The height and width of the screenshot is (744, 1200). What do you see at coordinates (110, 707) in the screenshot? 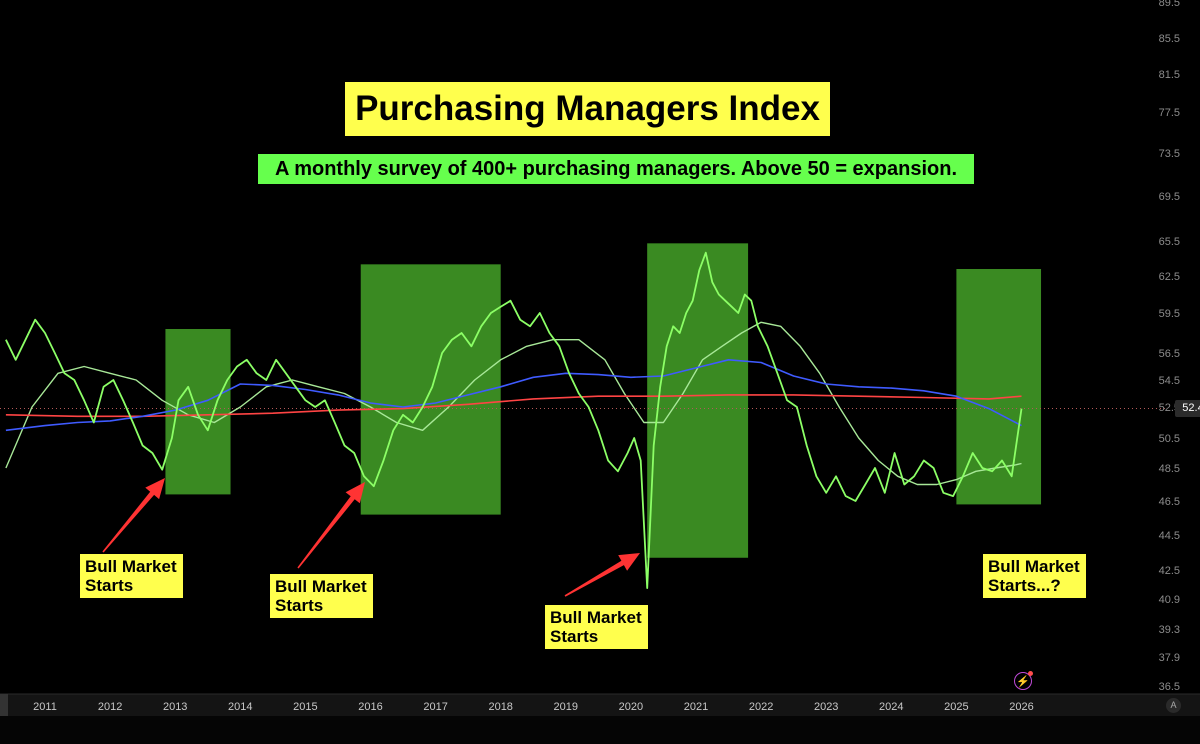
I see `x-tick-label: 2012` at bounding box center [110, 707].